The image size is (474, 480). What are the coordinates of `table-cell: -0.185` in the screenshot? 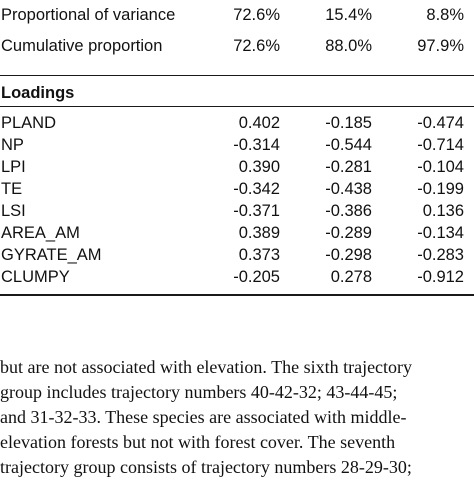 It's located at (348, 123).